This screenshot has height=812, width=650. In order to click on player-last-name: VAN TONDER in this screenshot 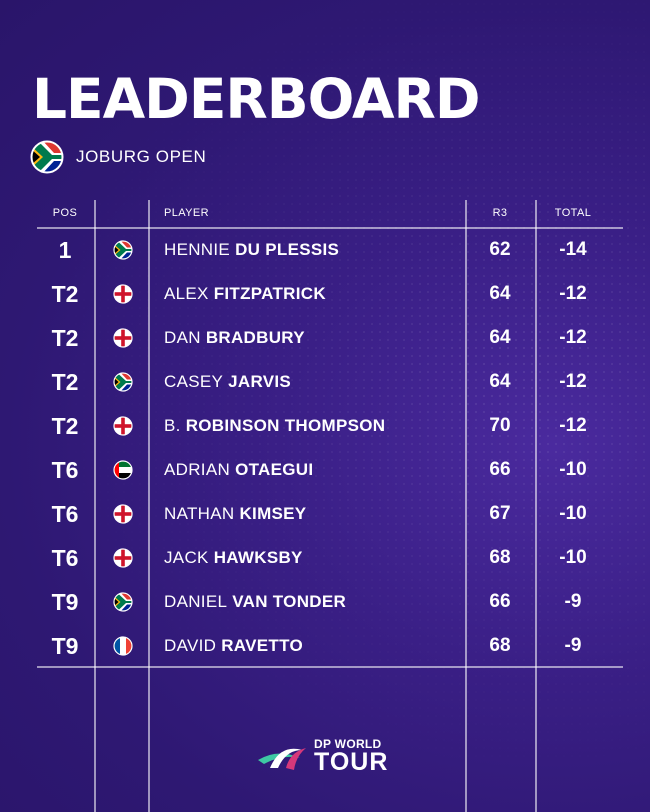, I will do `click(289, 601)`.